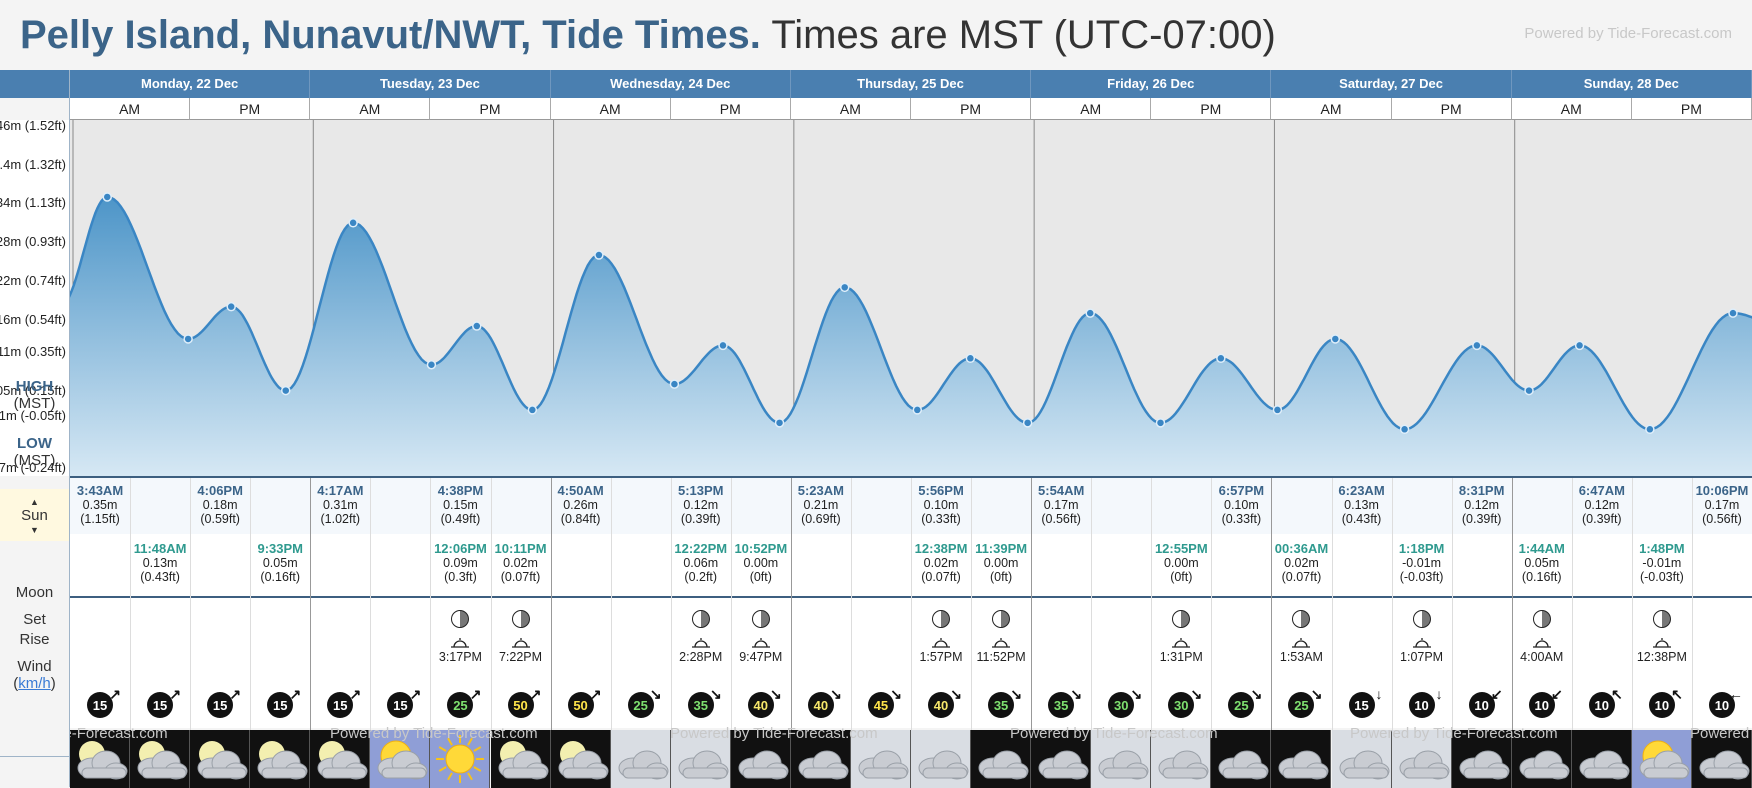 The width and height of the screenshot is (1752, 788). What do you see at coordinates (1662, 705) in the screenshot?
I see `wind-cell: 10 ↖` at bounding box center [1662, 705].